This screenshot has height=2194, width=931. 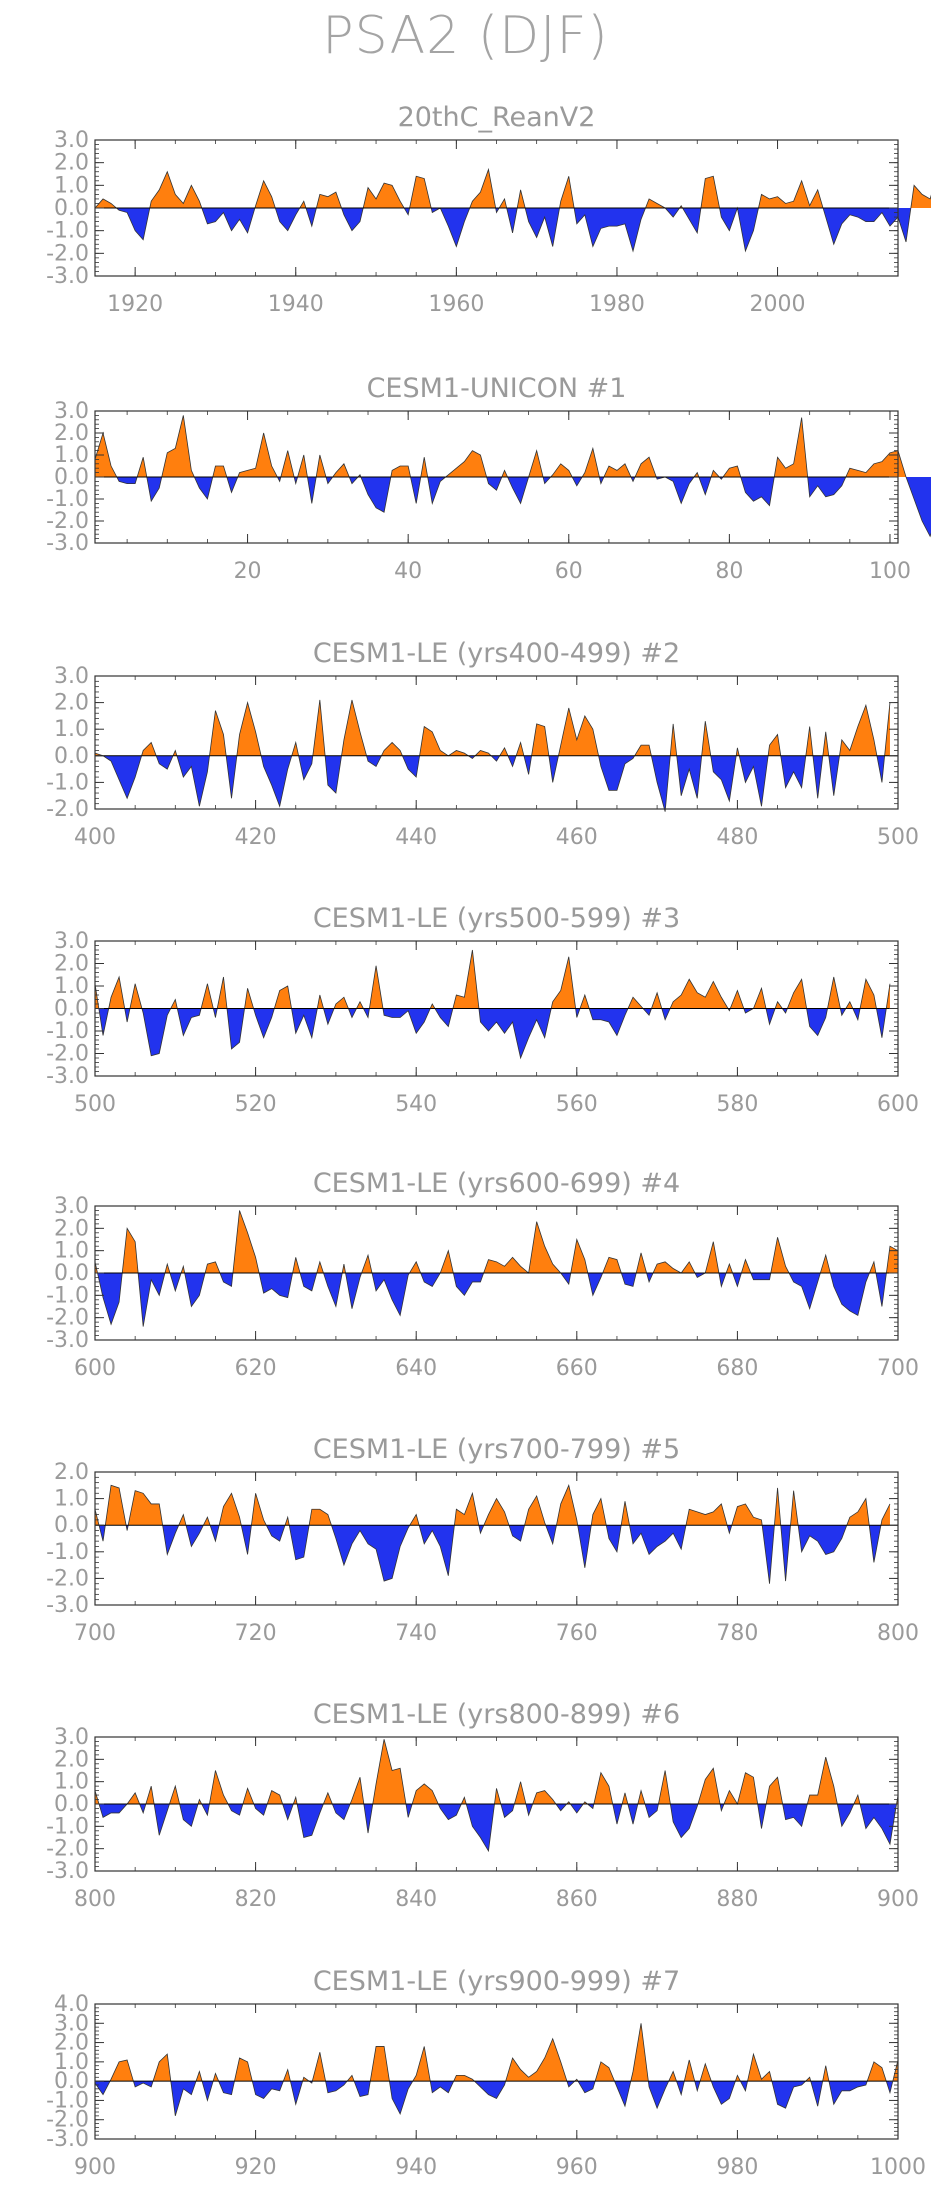 What do you see at coordinates (577, 837) in the screenshot?
I see `x-tick-label: 460` at bounding box center [577, 837].